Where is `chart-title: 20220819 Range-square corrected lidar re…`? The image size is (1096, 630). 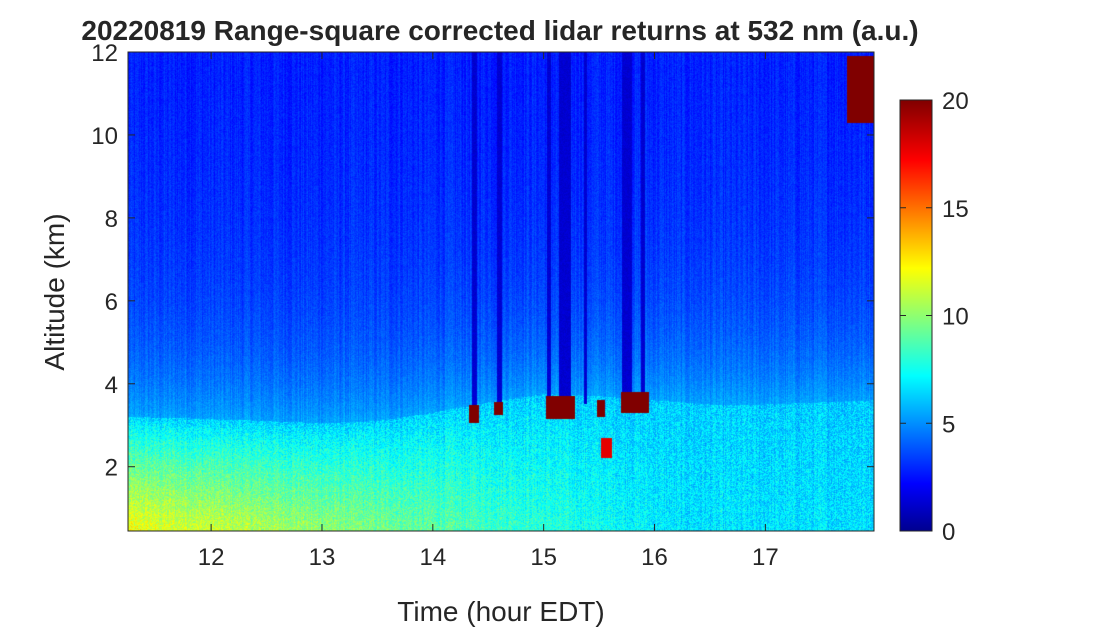
chart-title: 20220819 Range-square corrected lidar re… is located at coordinates (499, 30).